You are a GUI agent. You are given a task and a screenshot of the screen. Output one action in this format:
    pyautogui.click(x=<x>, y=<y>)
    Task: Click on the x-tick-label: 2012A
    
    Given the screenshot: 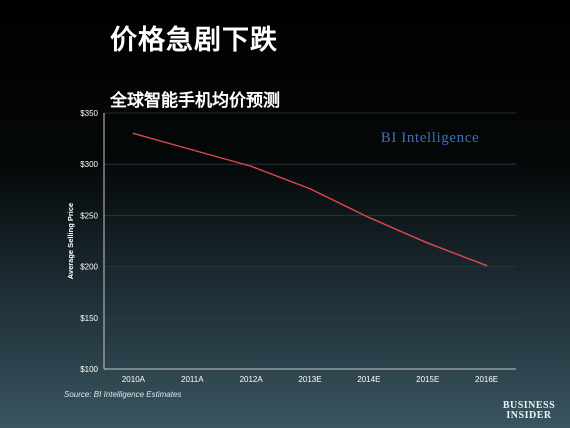 What is the action you would take?
    pyautogui.click(x=252, y=379)
    